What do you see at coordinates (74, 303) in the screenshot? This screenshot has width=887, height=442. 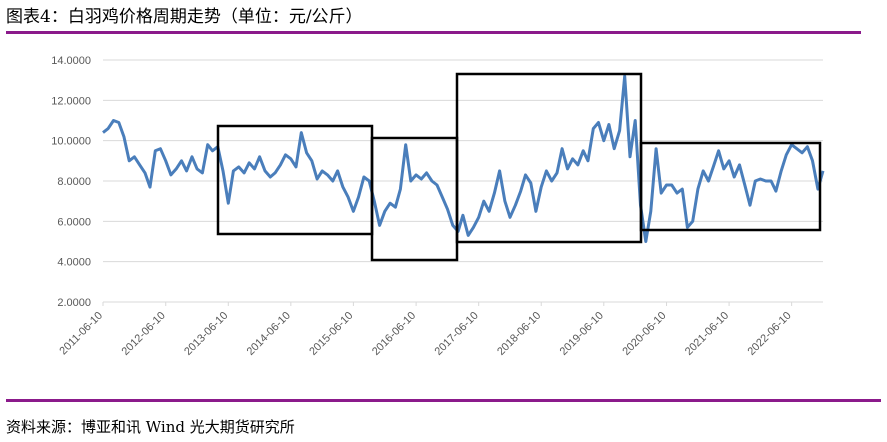 I see `y-tick-label: 2.0000` at bounding box center [74, 303].